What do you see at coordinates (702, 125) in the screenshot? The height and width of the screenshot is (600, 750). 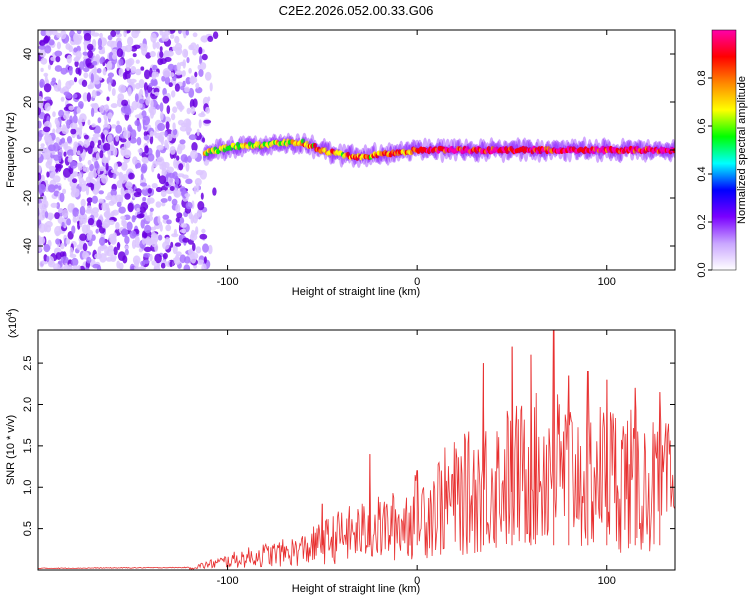 I see `colorbar-tick-label: 0.6` at bounding box center [702, 125].